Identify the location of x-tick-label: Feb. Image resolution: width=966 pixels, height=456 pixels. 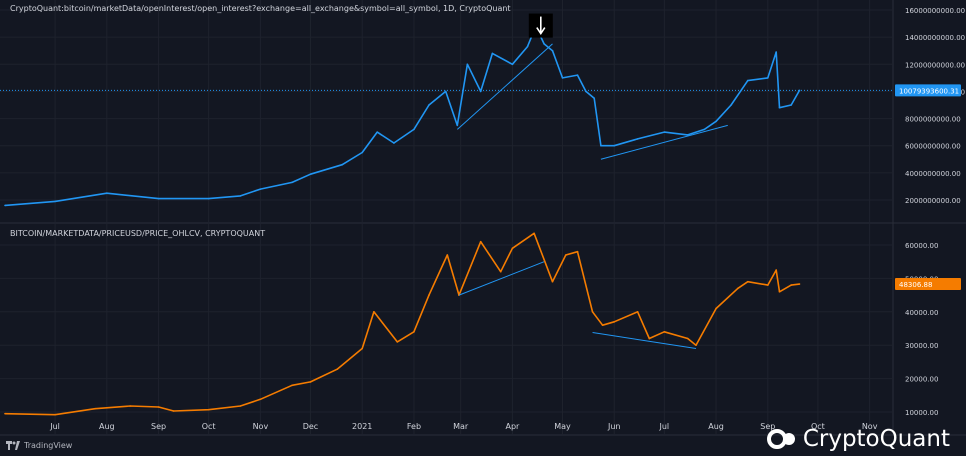
(414, 426).